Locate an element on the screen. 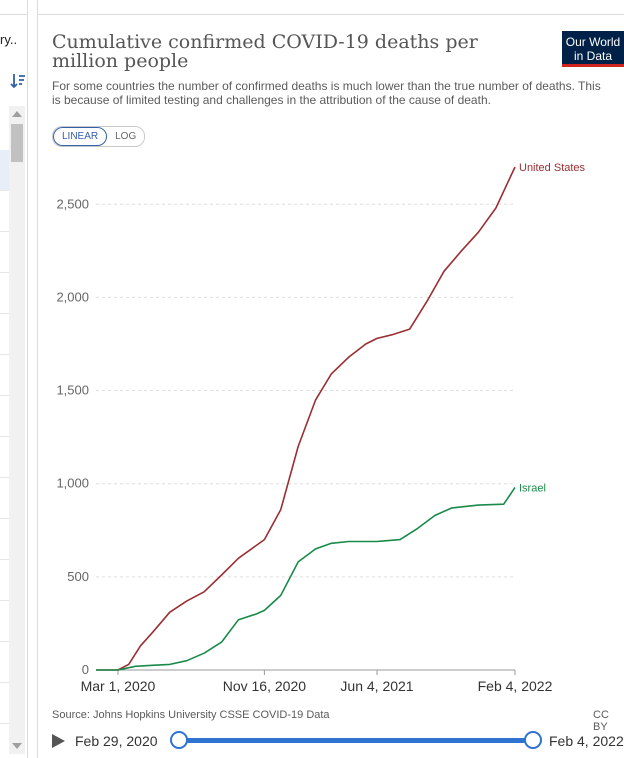 The height and width of the screenshot is (758, 624). x-tick-label: Jun 4, 2021 is located at coordinates (376, 686).